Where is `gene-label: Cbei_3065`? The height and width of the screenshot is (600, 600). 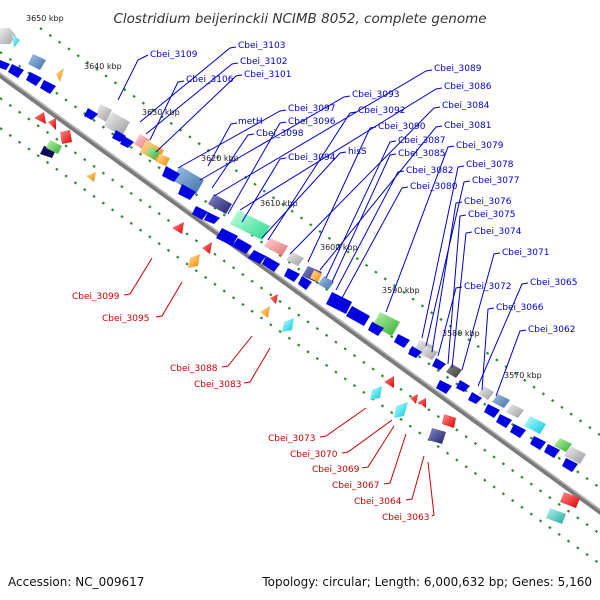
gene-label: Cbei_3065 is located at coordinates (553, 283).